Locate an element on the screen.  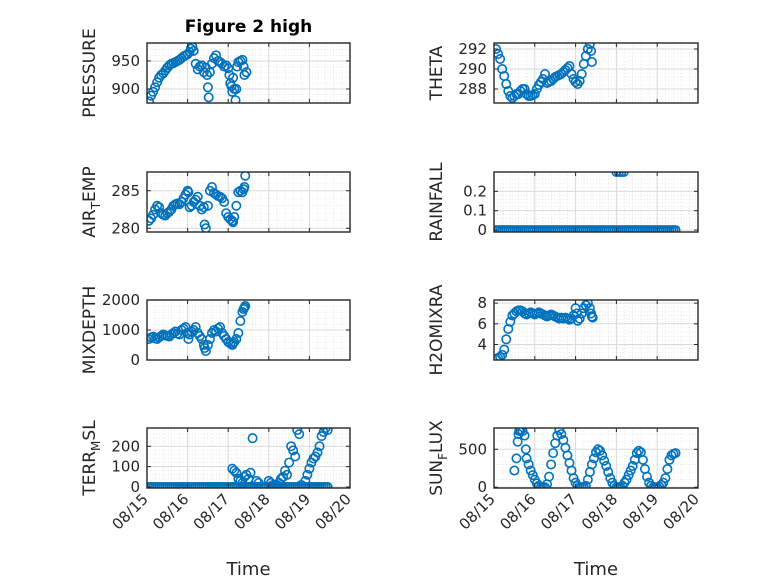
x-tick-label: 08/18 is located at coordinates (251, 511).